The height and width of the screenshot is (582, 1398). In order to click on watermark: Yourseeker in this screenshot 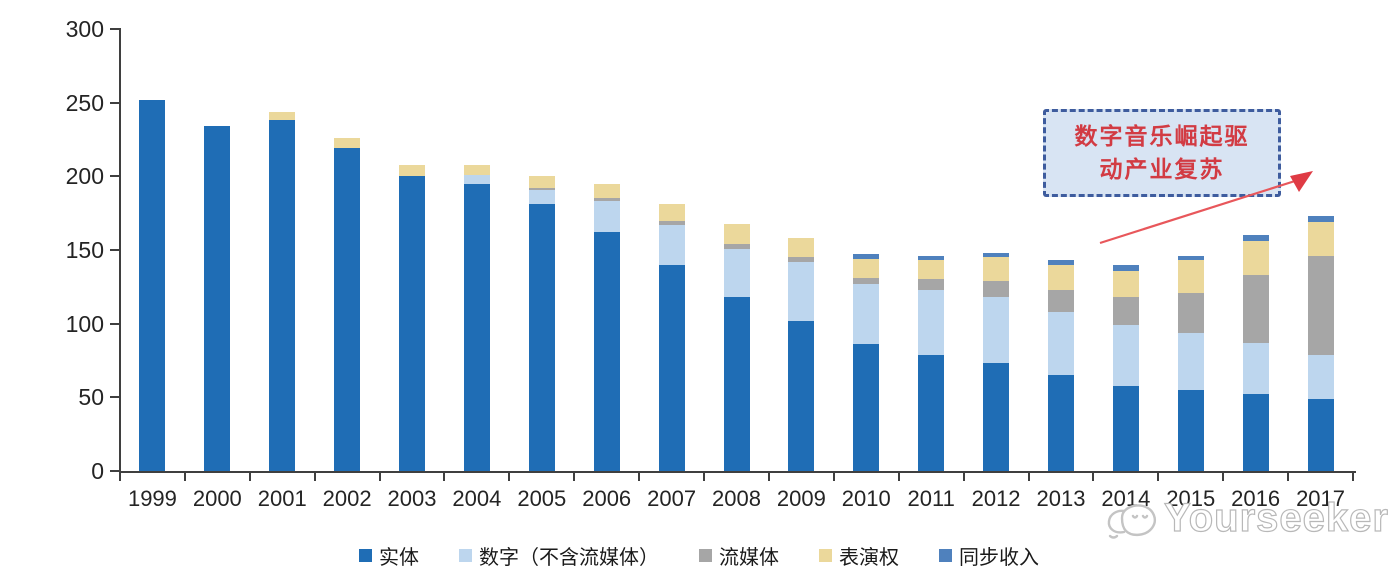, I will do `click(1244, 519)`.